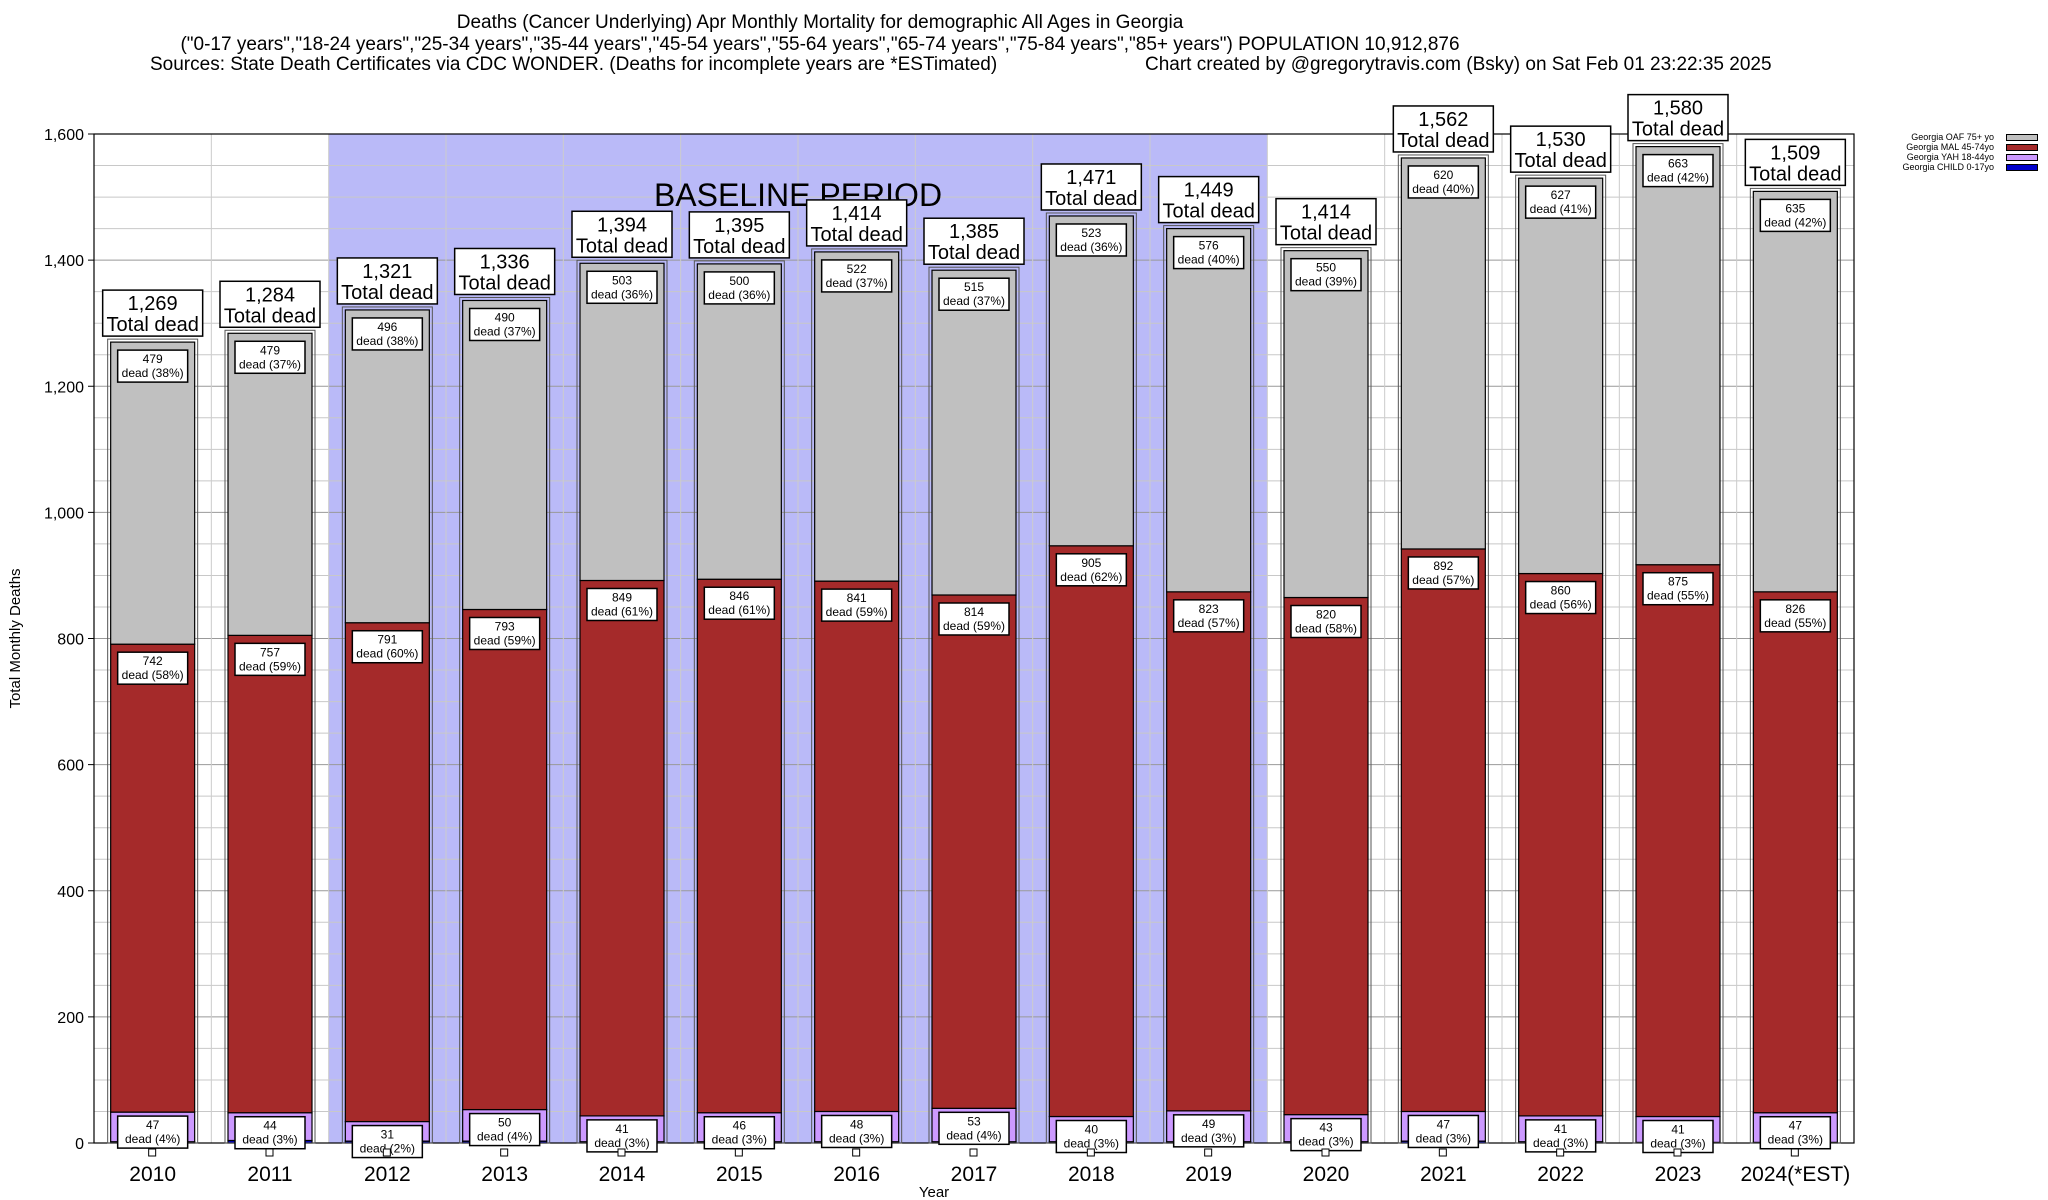 The image size is (2048, 1200). I want to click on total-value: 1,385, so click(974, 232).